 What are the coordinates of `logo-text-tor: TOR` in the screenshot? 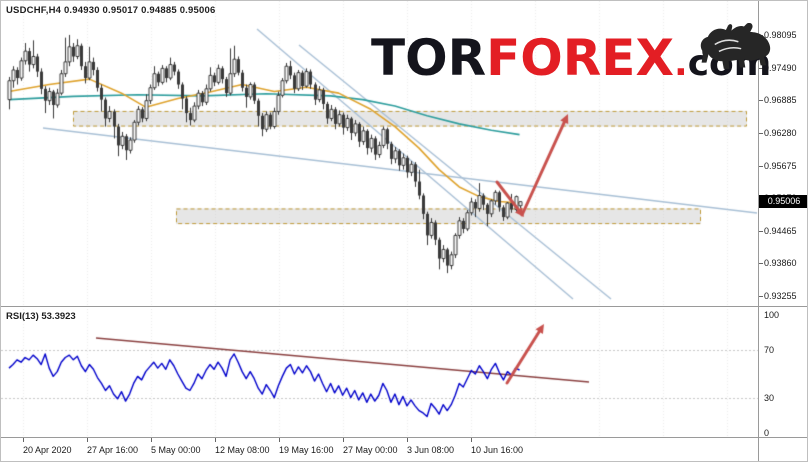 It's located at (429, 58).